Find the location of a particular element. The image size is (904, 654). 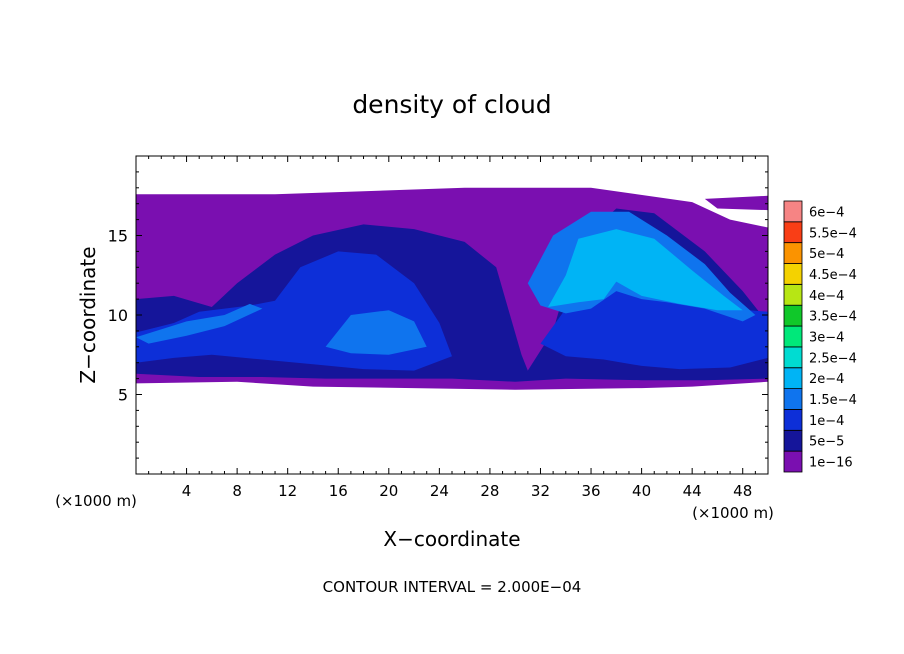

x-tick-label: 12 is located at coordinates (287, 491).